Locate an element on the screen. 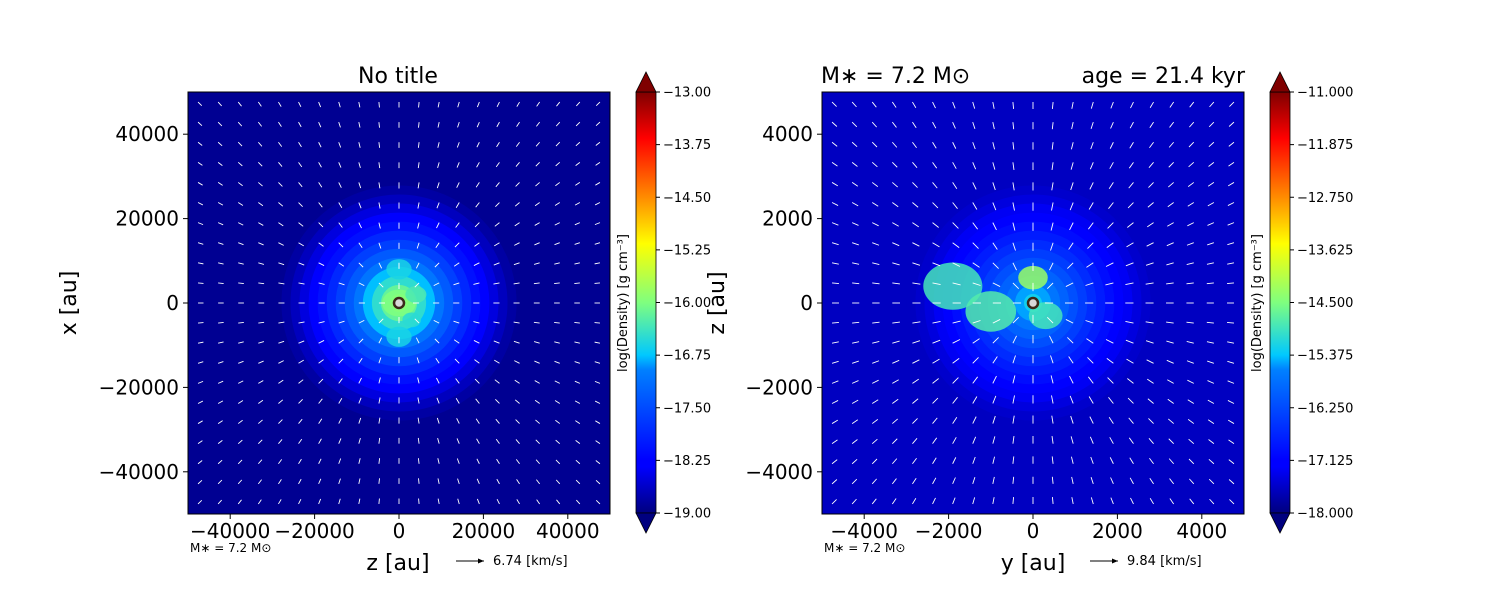 The width and height of the screenshot is (1500, 600). x-axis-ticks: −4000 −2000 0 2000 4000 is located at coordinates (1028, 528).